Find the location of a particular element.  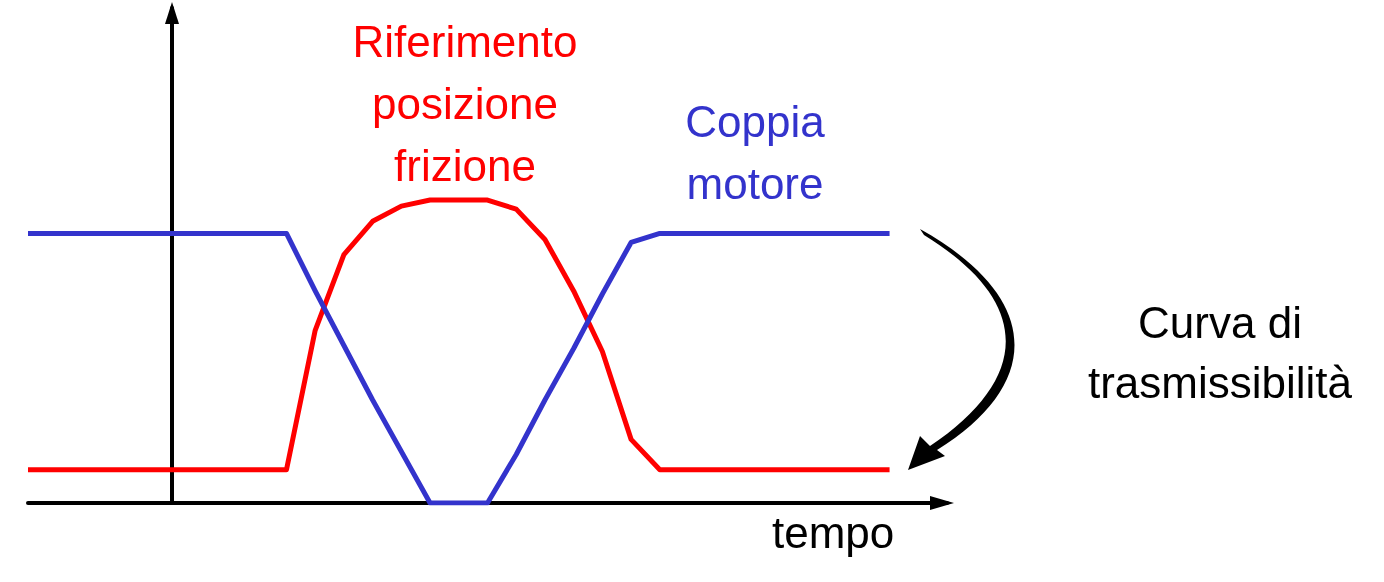

series-label: Coppia motore is located at coordinates (755, 152).